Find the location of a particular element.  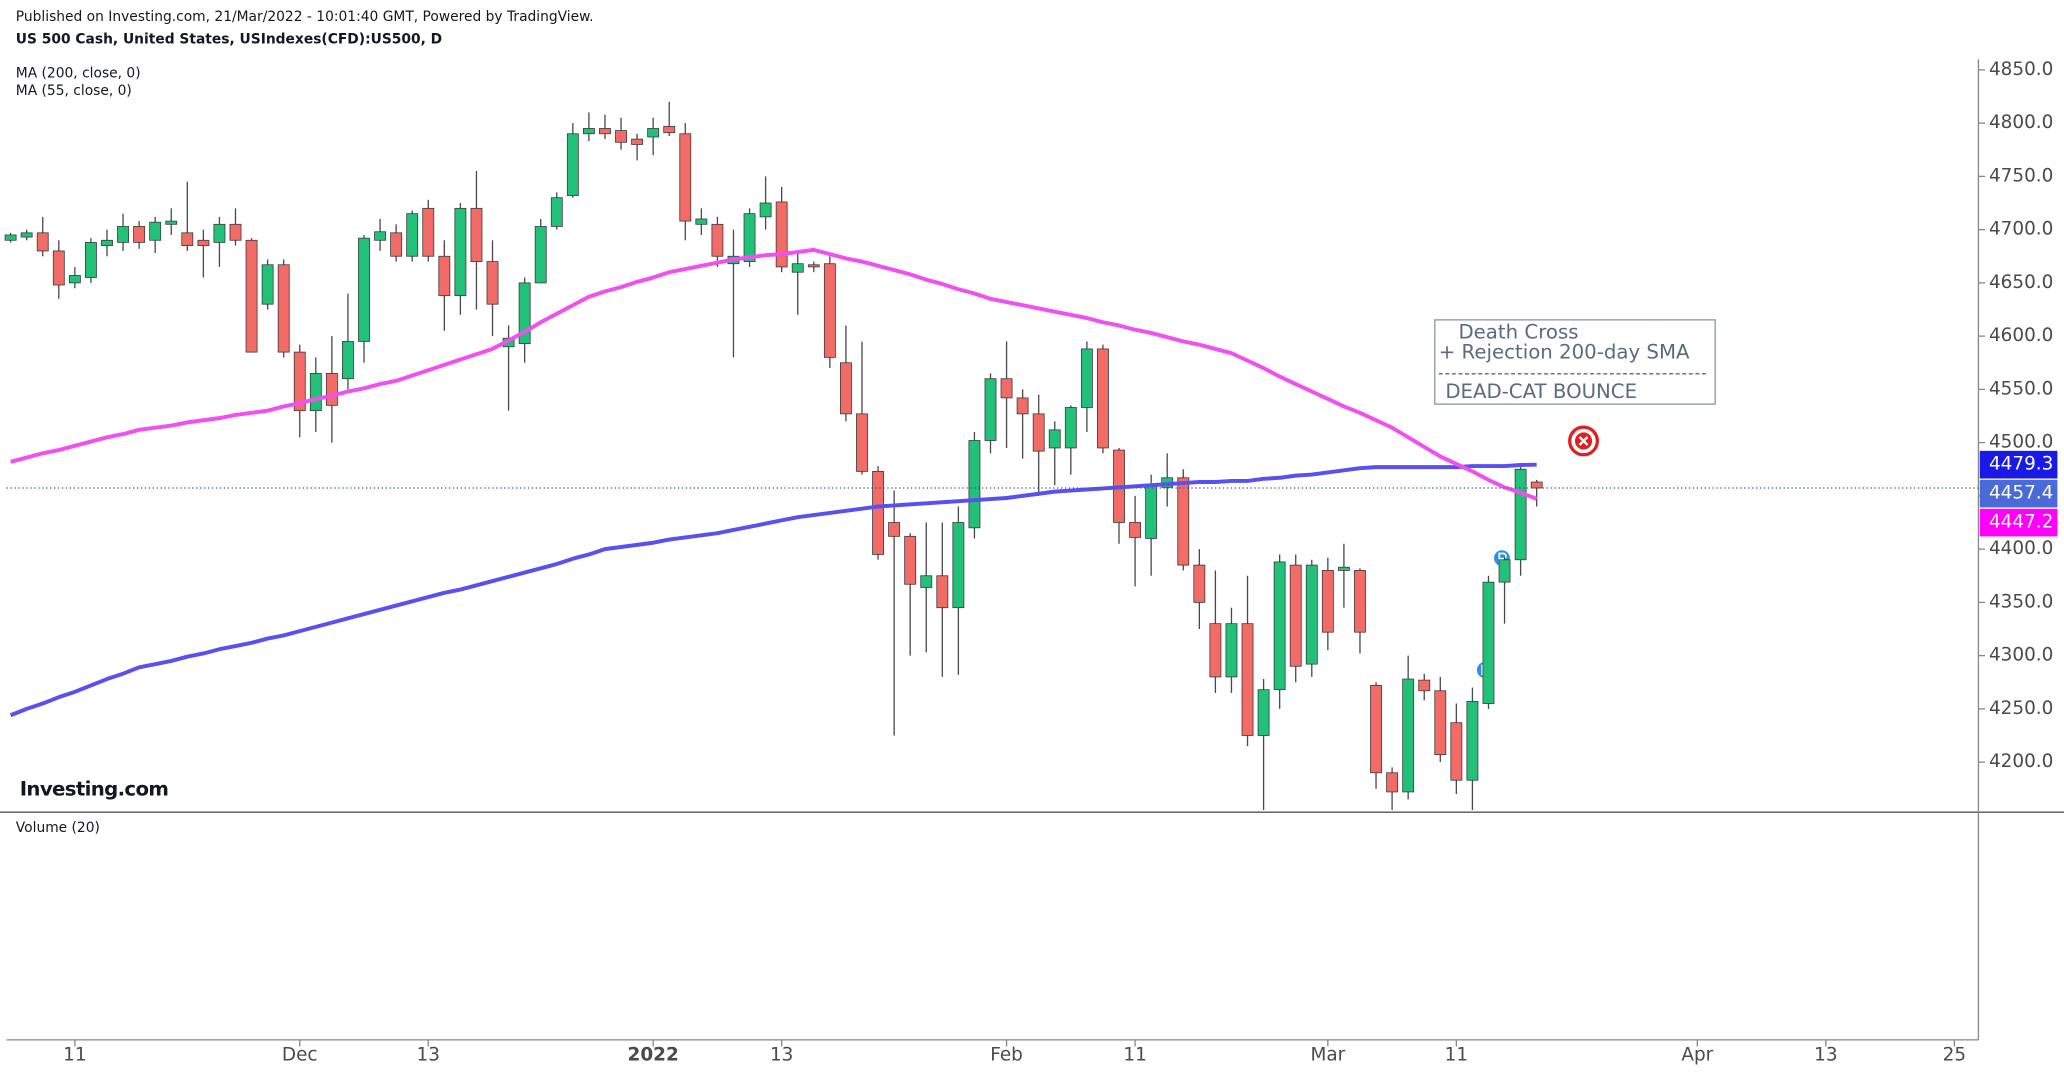

y-tick-label: 4650.0 is located at coordinates (2021, 282).